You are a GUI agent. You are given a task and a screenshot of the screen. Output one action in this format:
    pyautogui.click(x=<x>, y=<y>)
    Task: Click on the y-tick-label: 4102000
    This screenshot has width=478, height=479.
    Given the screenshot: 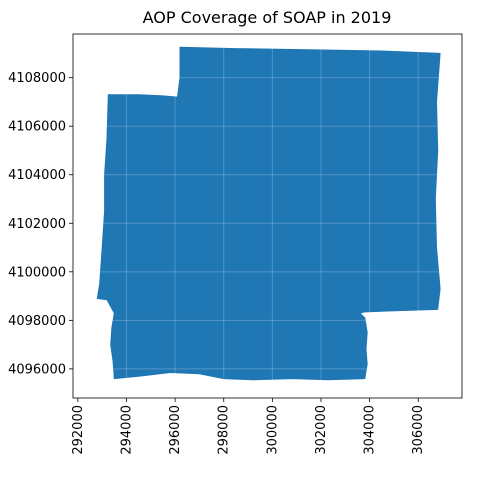 What is the action you would take?
    pyautogui.click(x=37, y=224)
    